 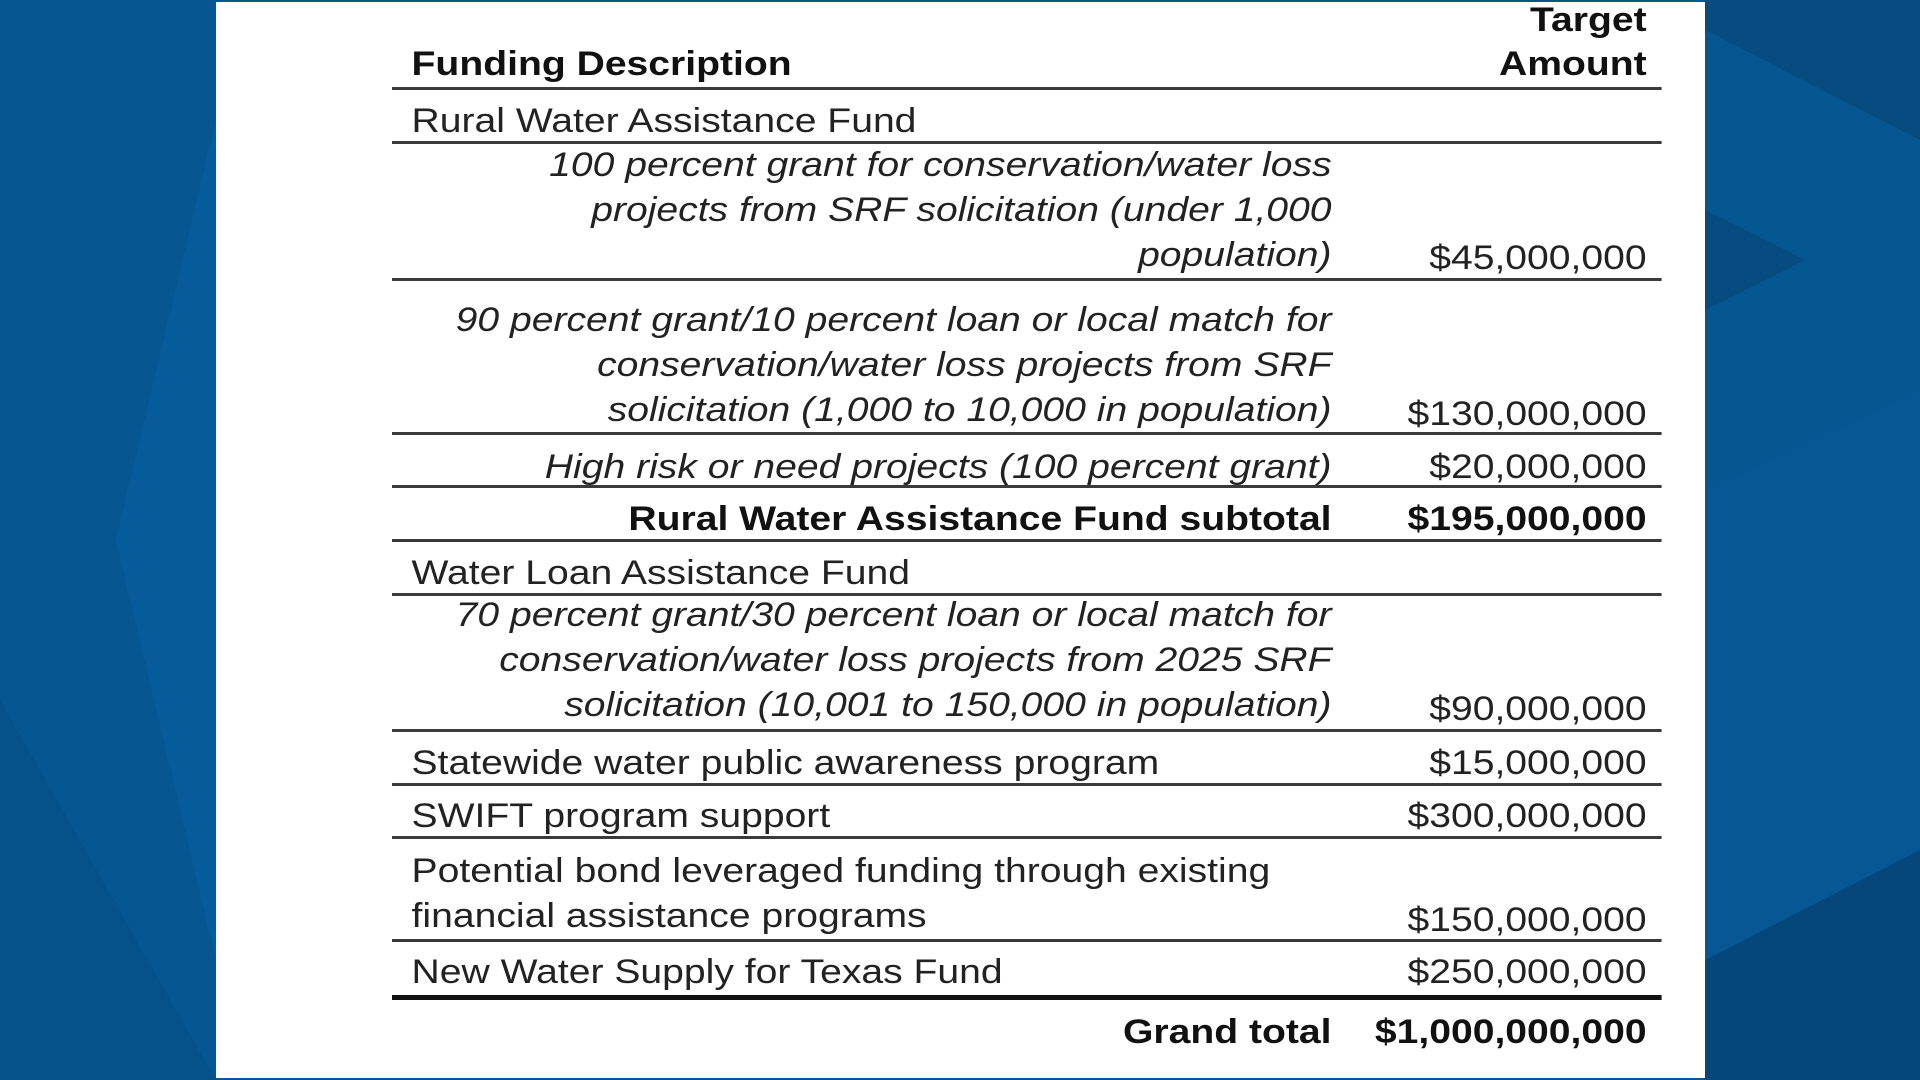 I want to click on header-target: Target, so click(x=1588, y=20).